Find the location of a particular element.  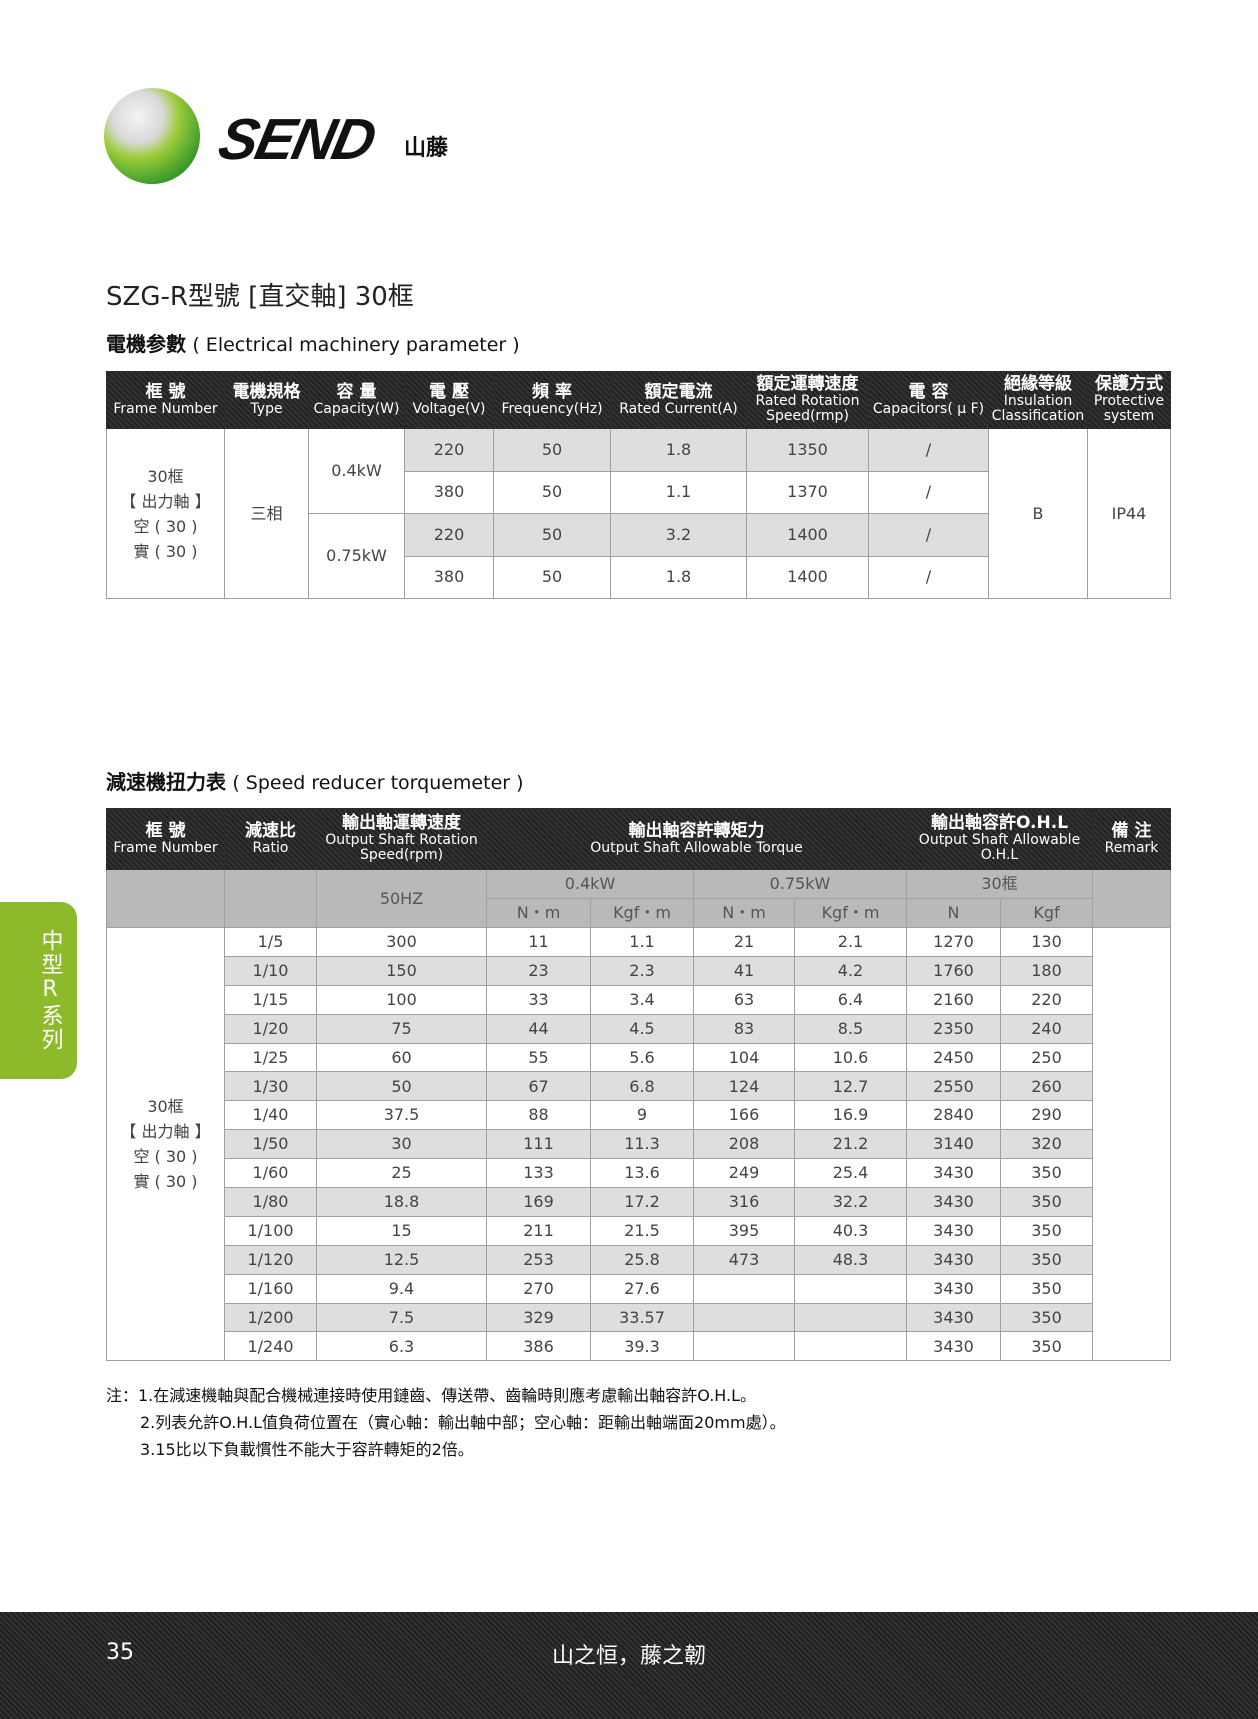

value-cell: 1/120 is located at coordinates (270, 1259).